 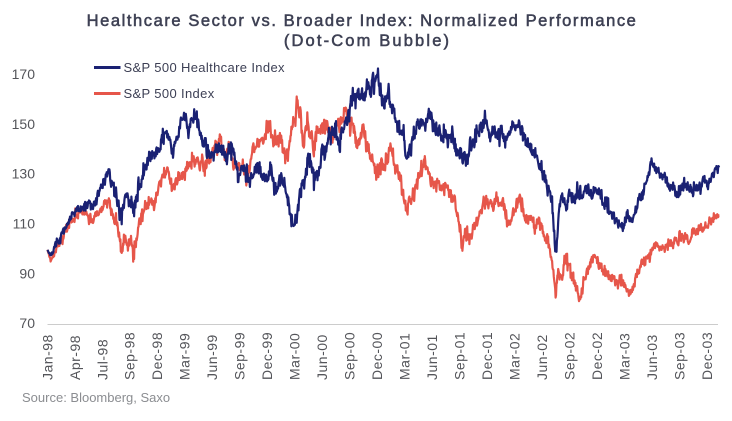 I want to click on svg-text: Sep-00, so click(x=350, y=356).